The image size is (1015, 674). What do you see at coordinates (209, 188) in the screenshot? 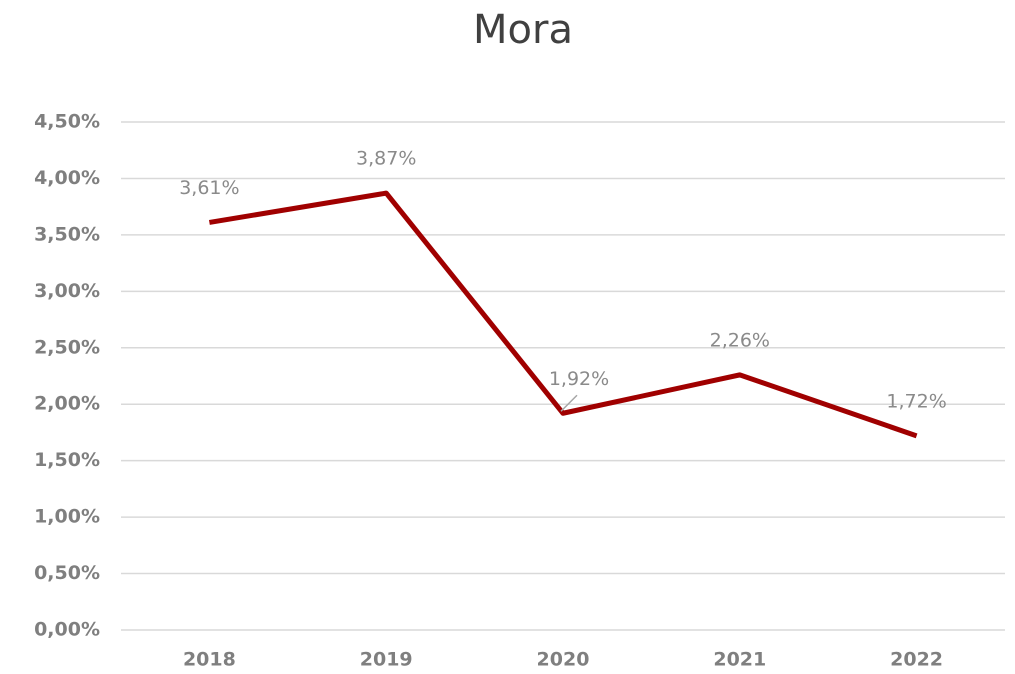
I see `data-label: 3,61%` at bounding box center [209, 188].